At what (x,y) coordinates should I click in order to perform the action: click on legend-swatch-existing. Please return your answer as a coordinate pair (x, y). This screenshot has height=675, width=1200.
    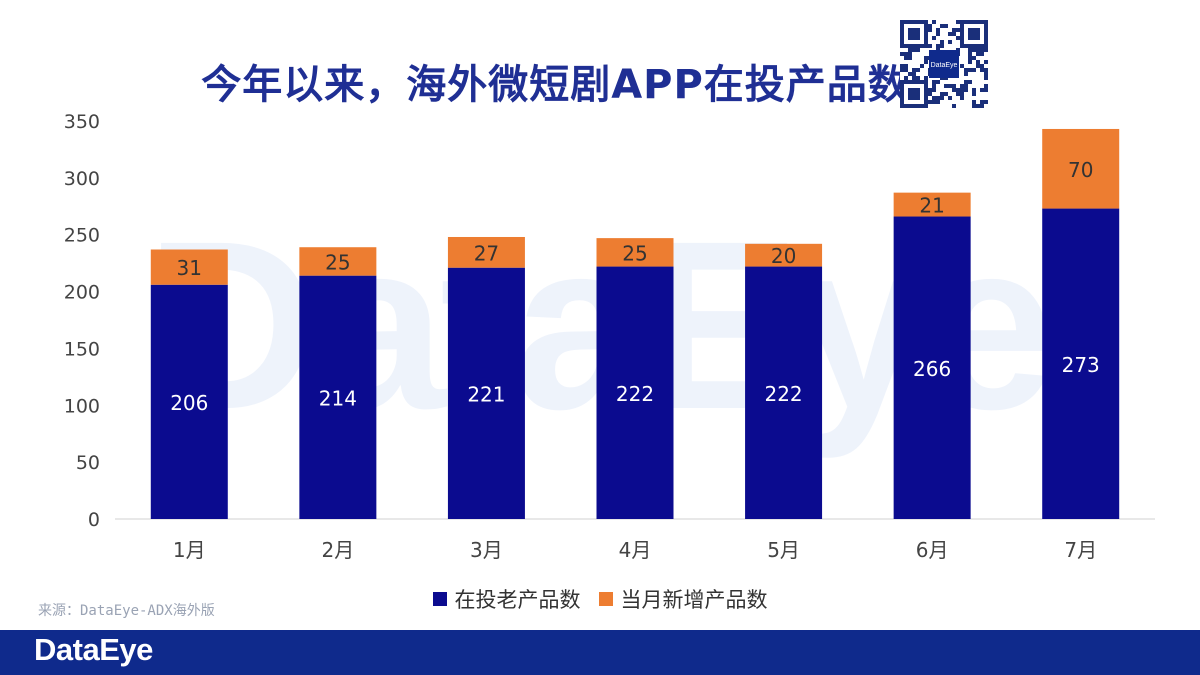
    Looking at the image, I should click on (439, 599).